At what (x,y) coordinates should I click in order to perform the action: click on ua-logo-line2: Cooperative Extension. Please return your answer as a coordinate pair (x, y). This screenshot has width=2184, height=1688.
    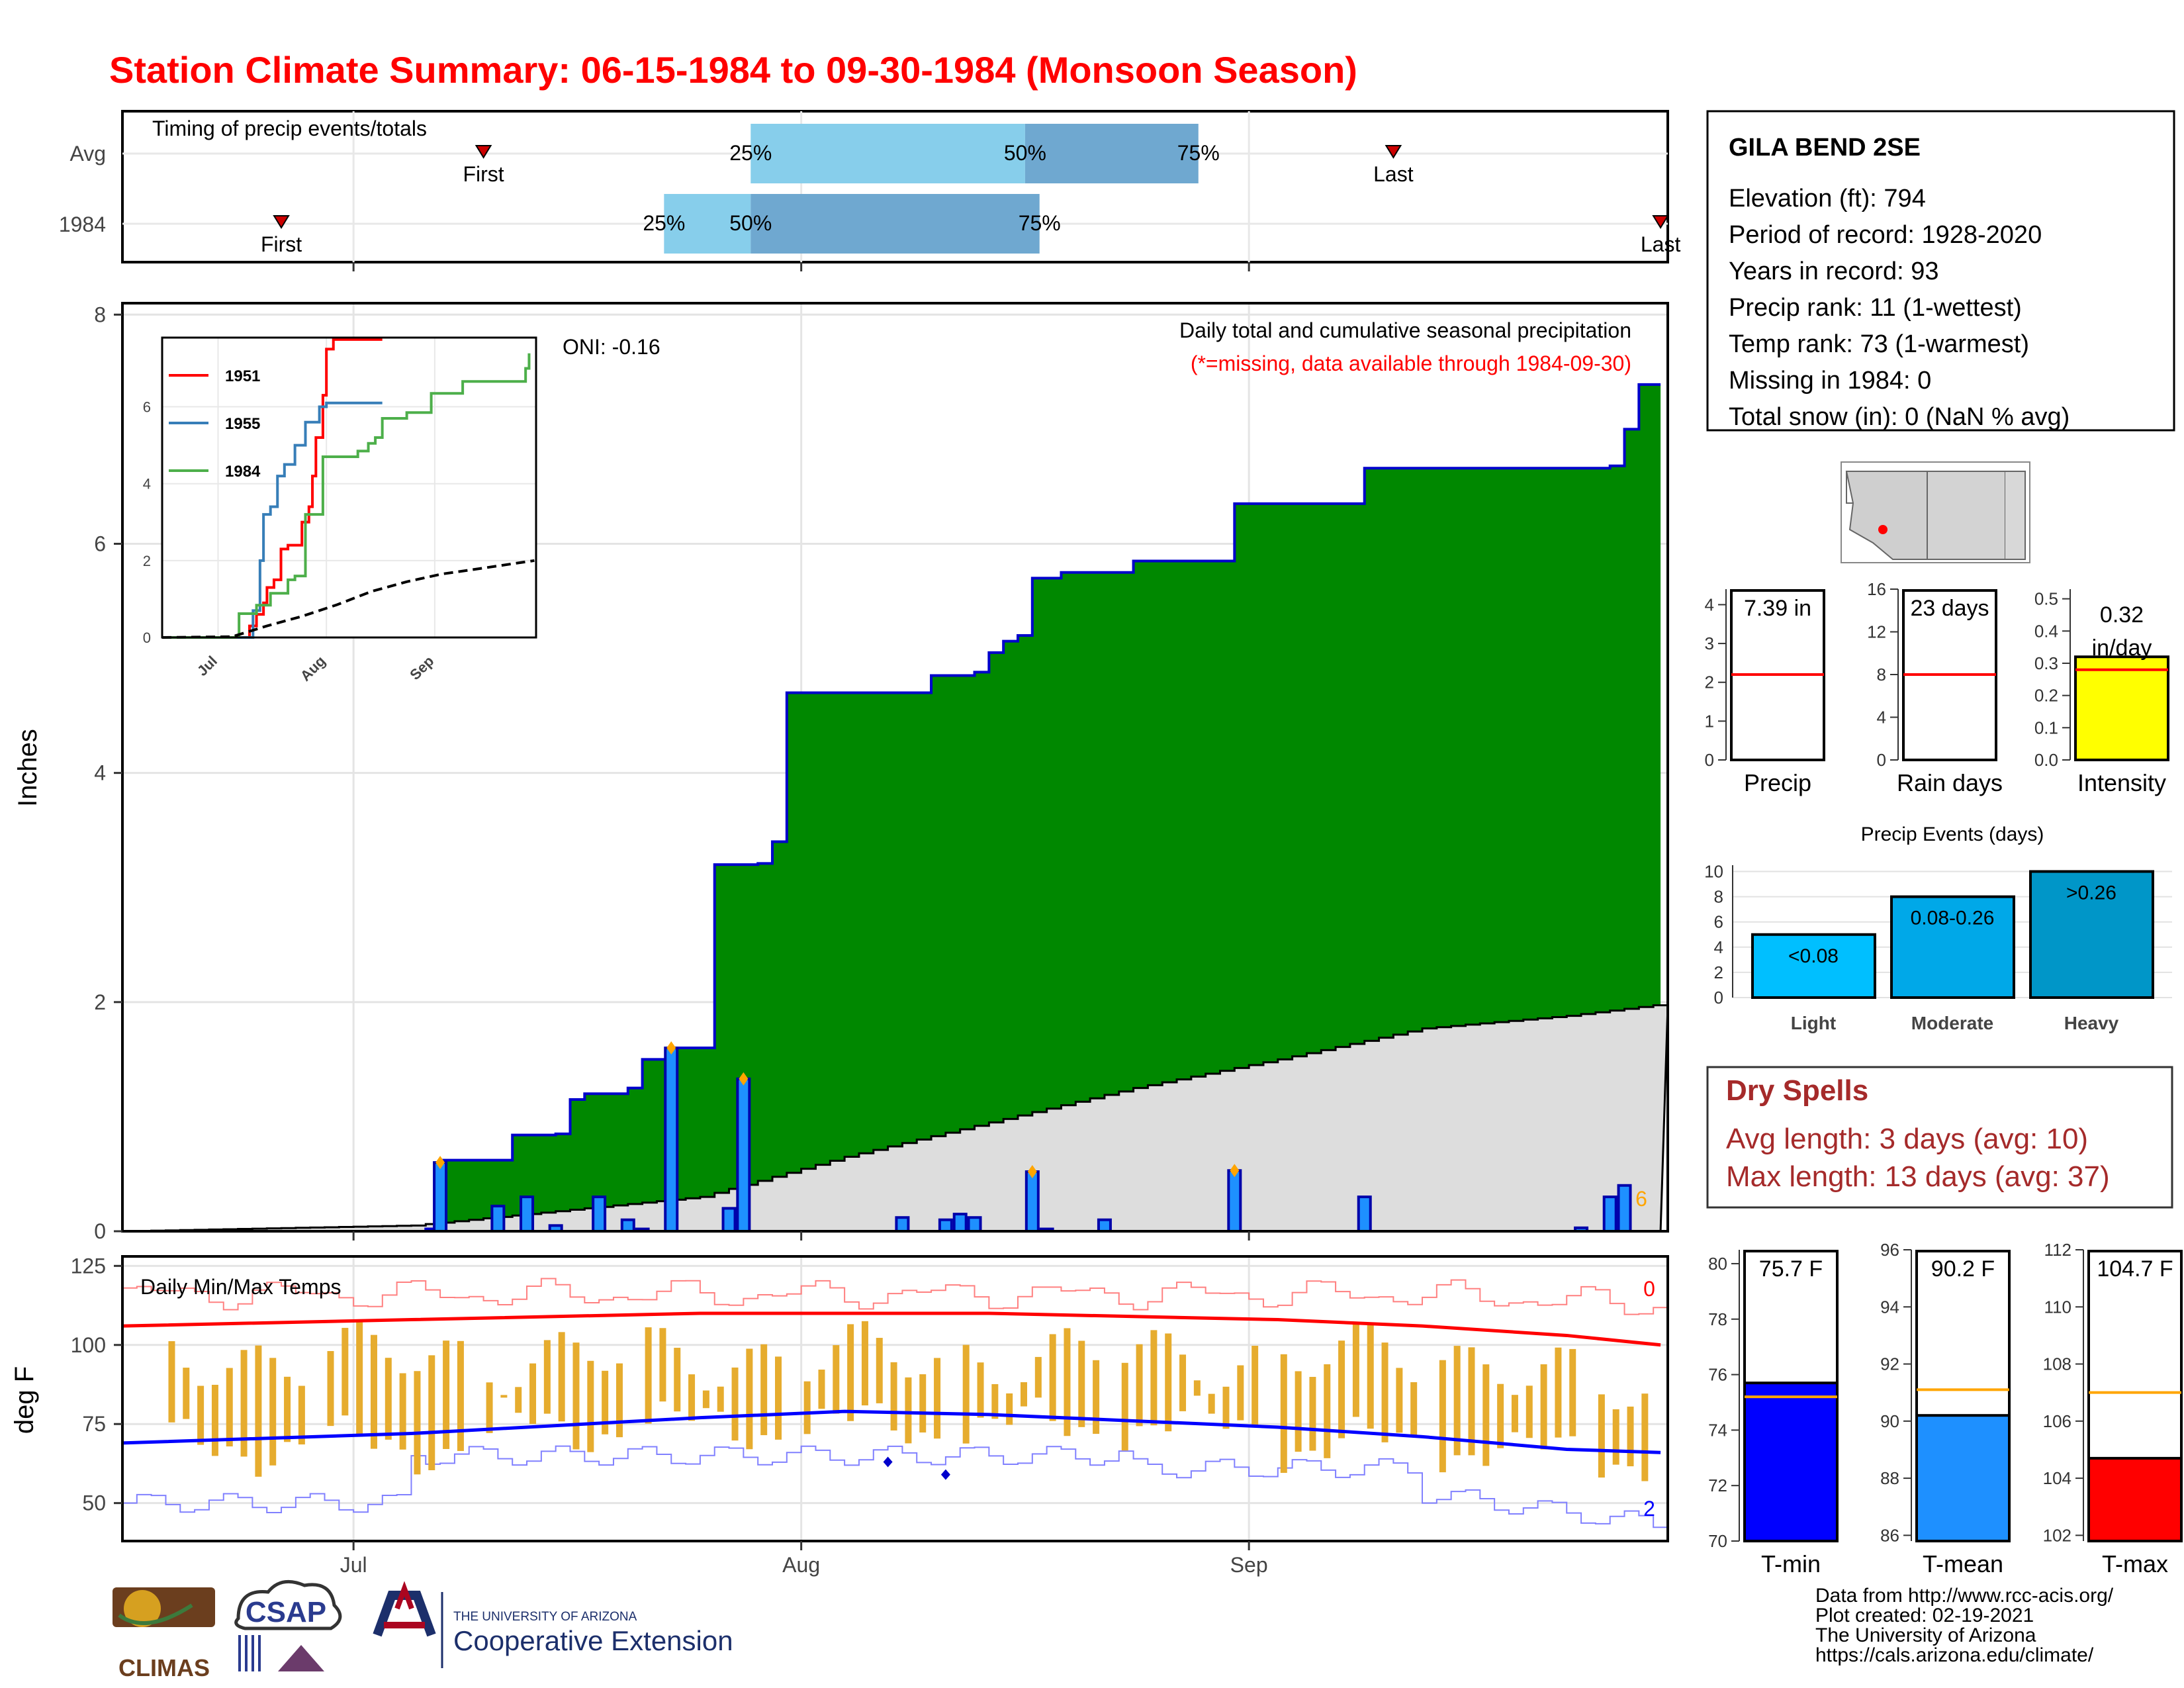
    Looking at the image, I should click on (593, 1640).